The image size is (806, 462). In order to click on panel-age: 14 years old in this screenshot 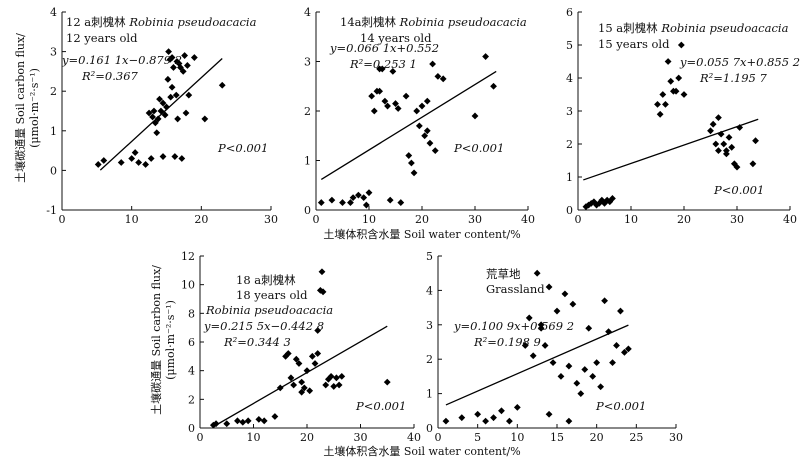, I will do `click(396, 38)`.